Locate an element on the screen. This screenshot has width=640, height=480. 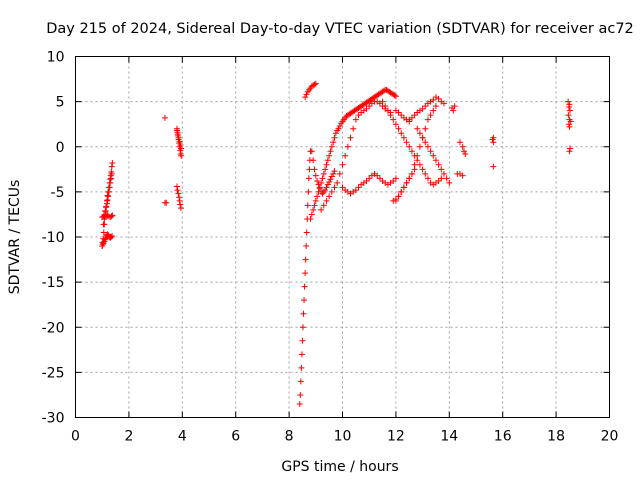
x-axis-label: GPS time / hours is located at coordinates (339, 467).